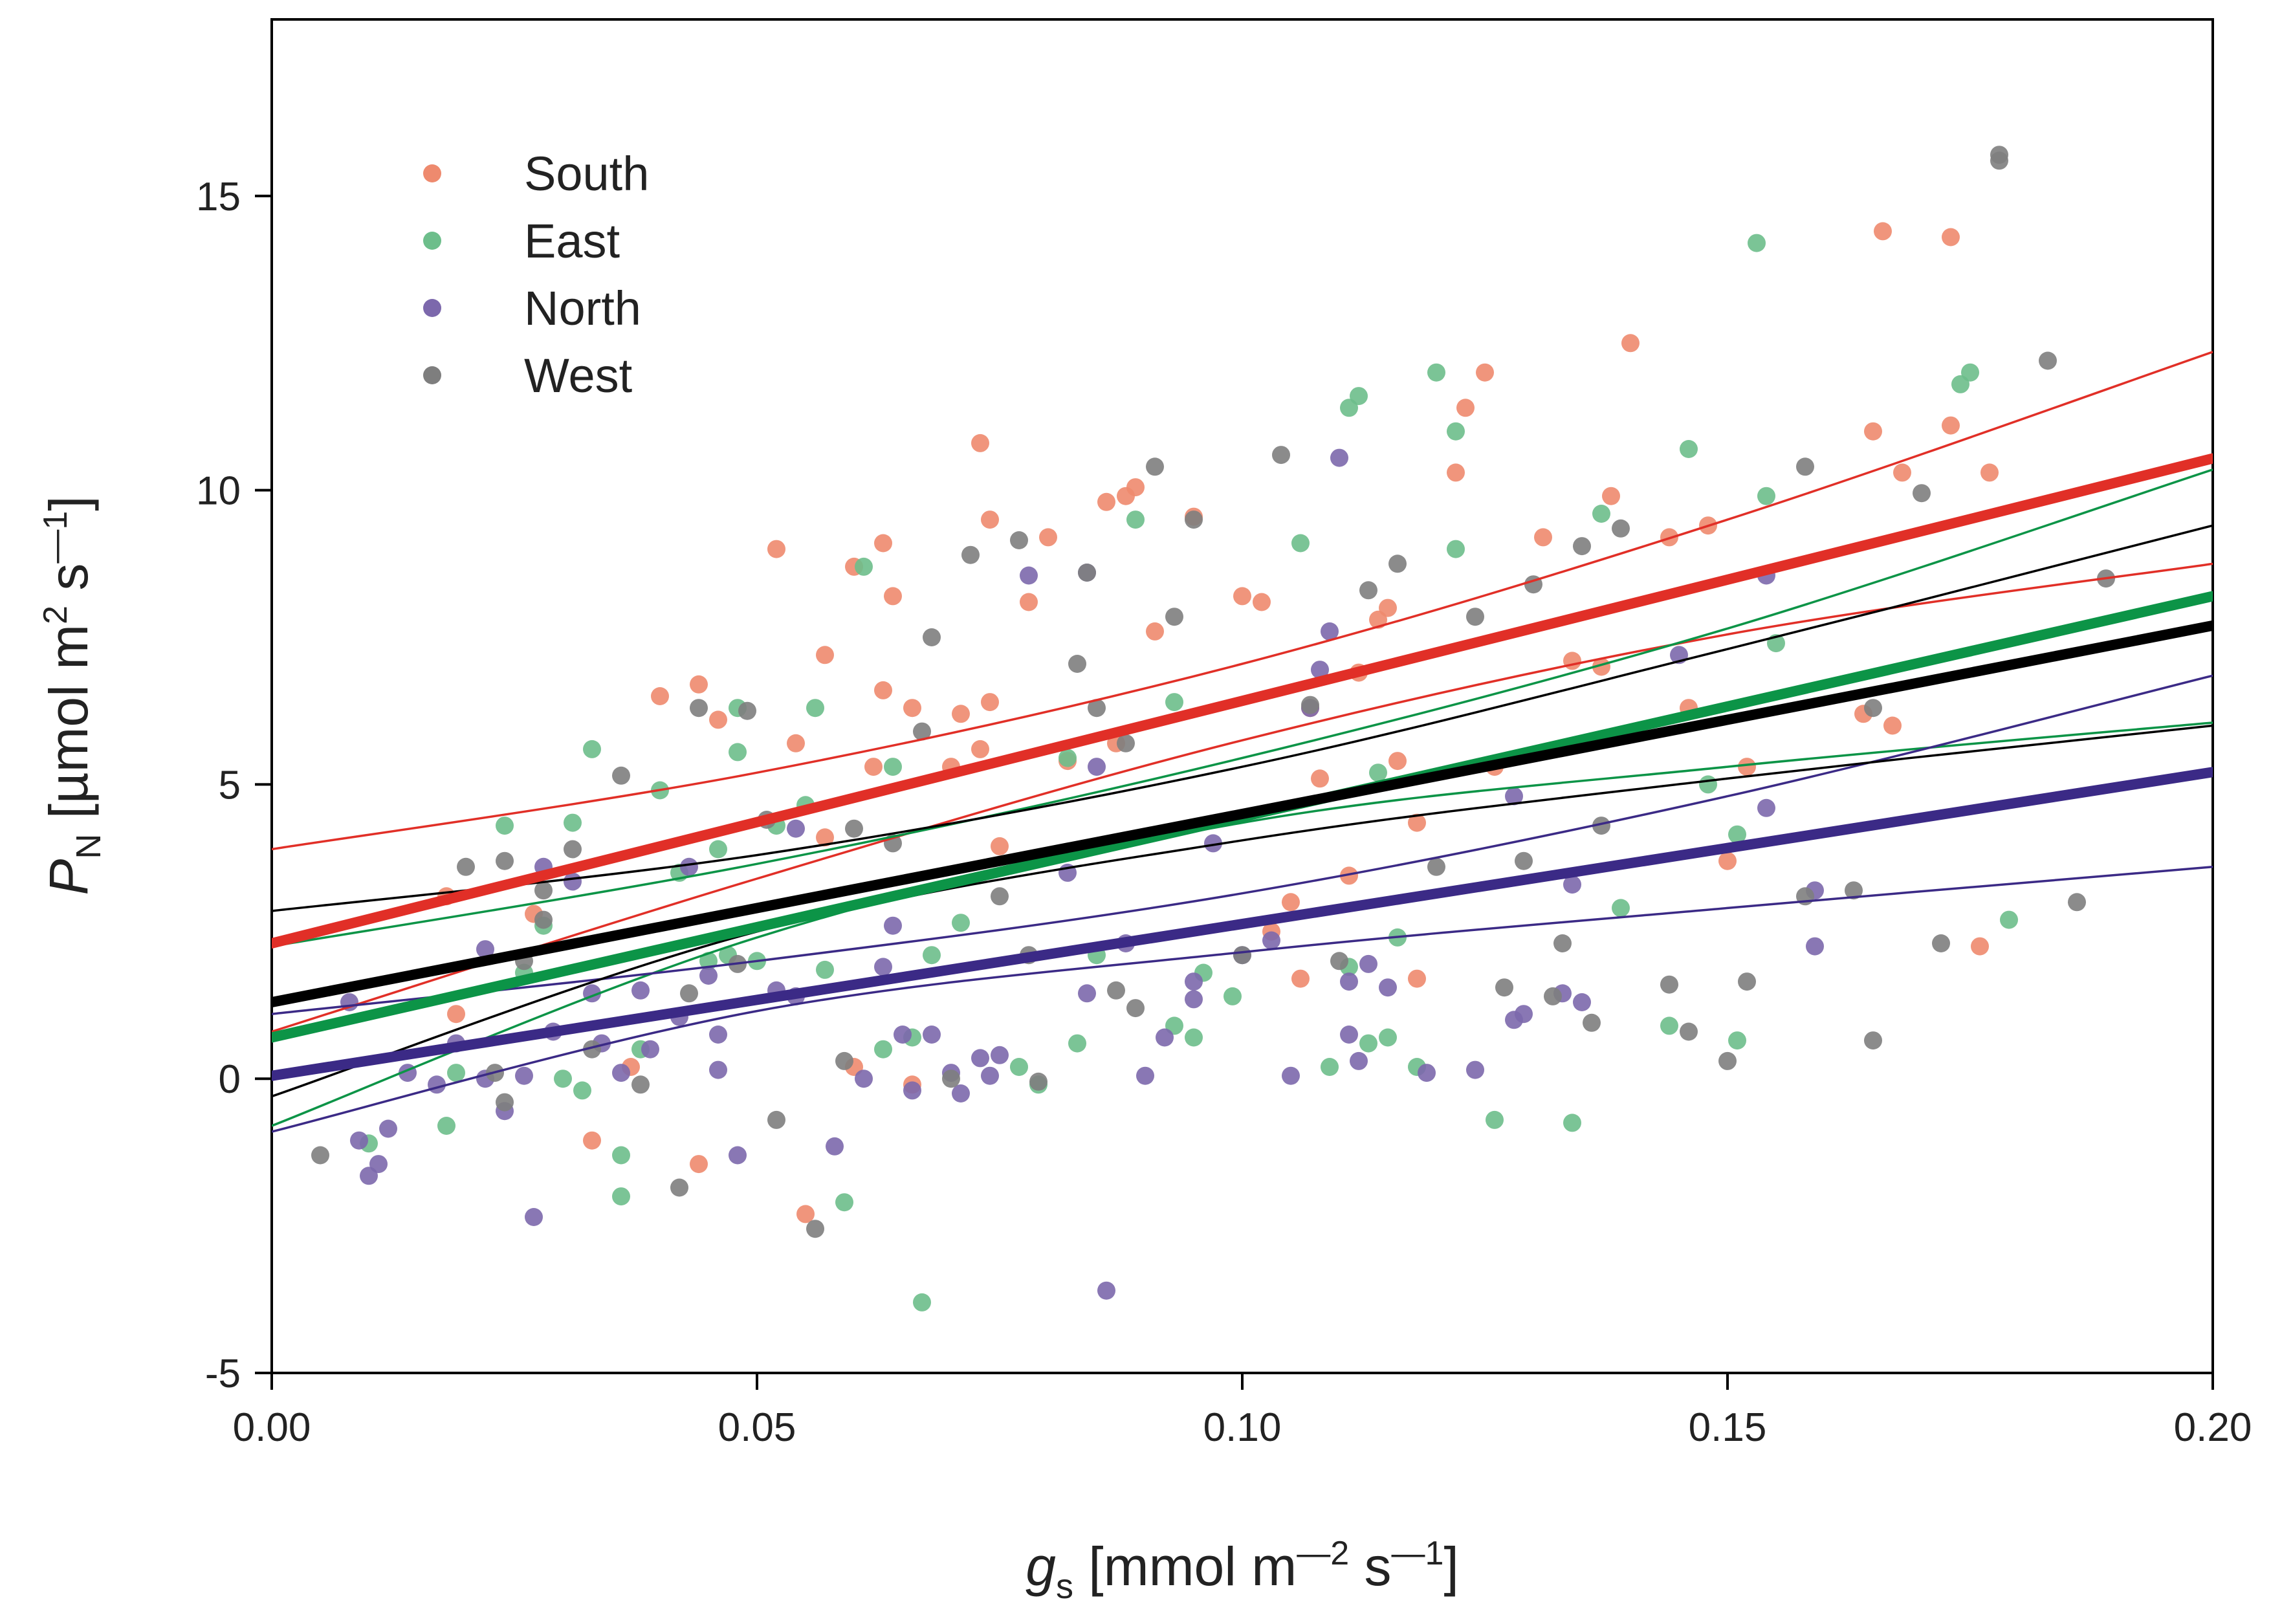  I want to click on y-axis-unit: [µmol m, so click(69, 729).